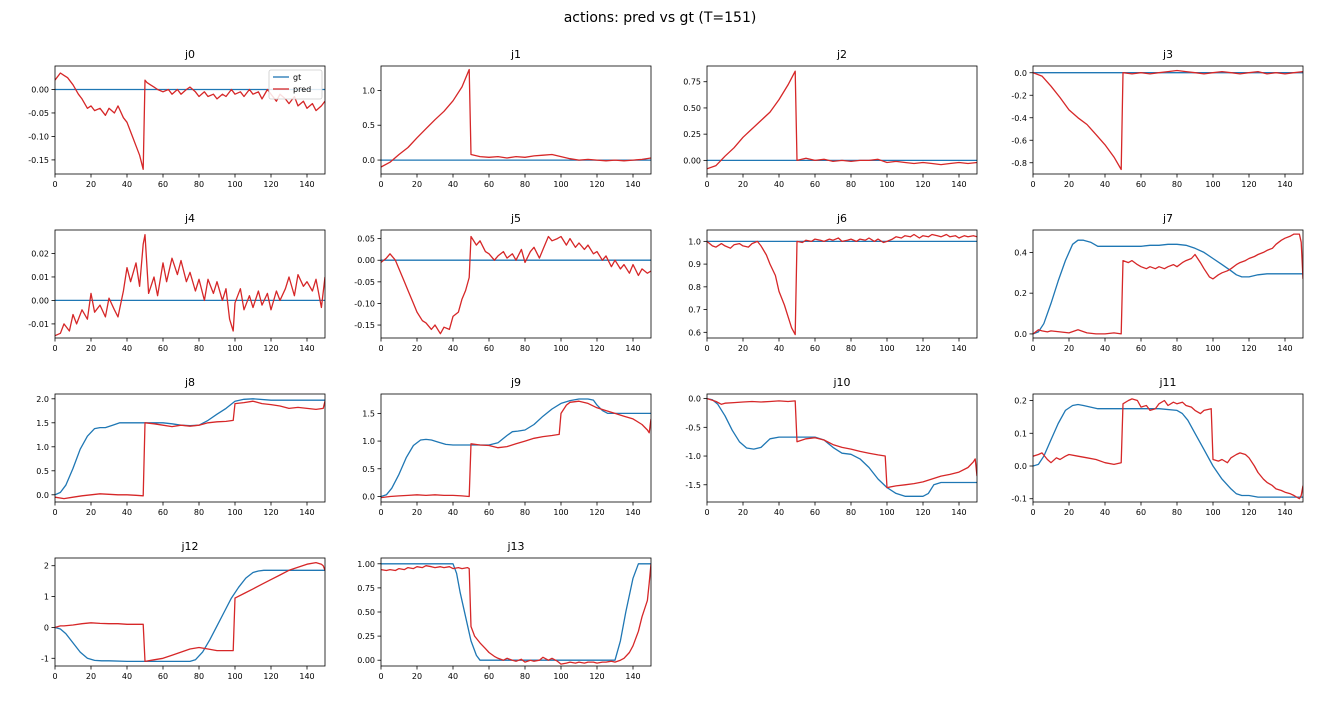  Describe the element at coordinates (694, 241) in the screenshot. I see `y-tick-label: 1.0` at that location.